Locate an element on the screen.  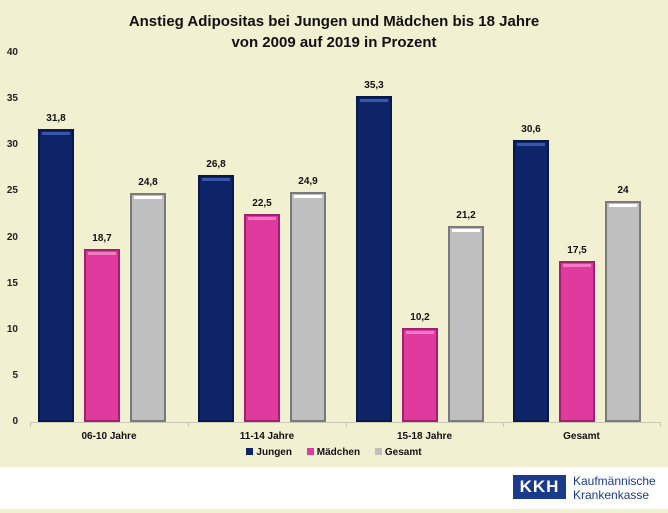
legend-item-gesamt: Gesamt is located at coordinates (398, 452).